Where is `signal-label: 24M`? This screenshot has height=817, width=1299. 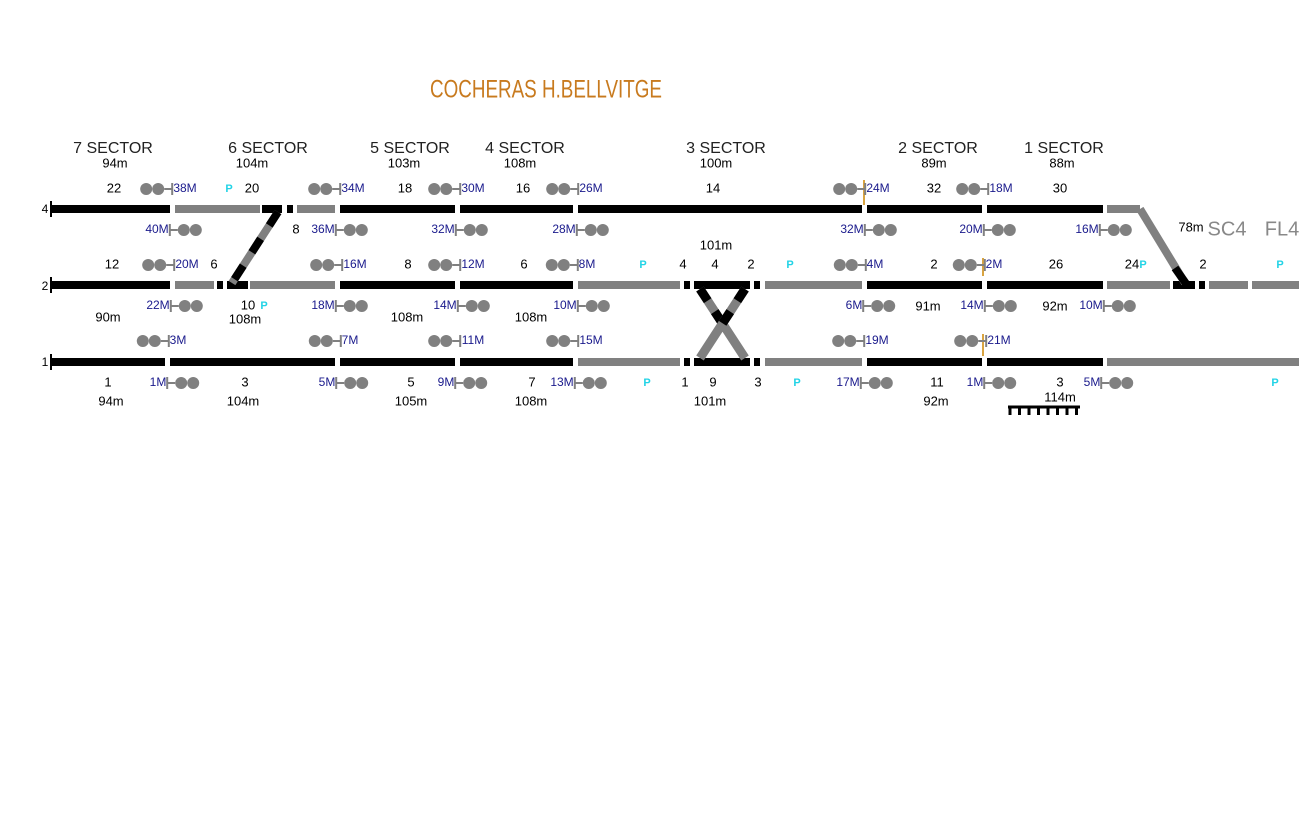
signal-label: 24M is located at coordinates (877, 188).